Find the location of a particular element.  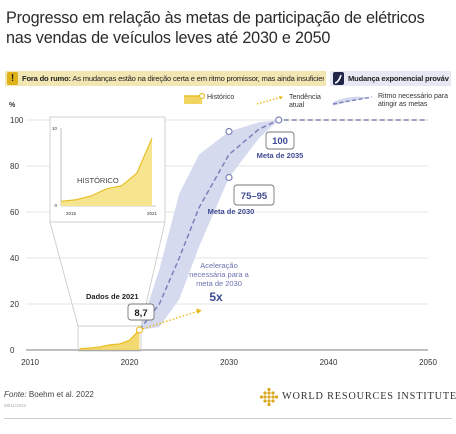

x-tick-2040: 2040 is located at coordinates (329, 362).